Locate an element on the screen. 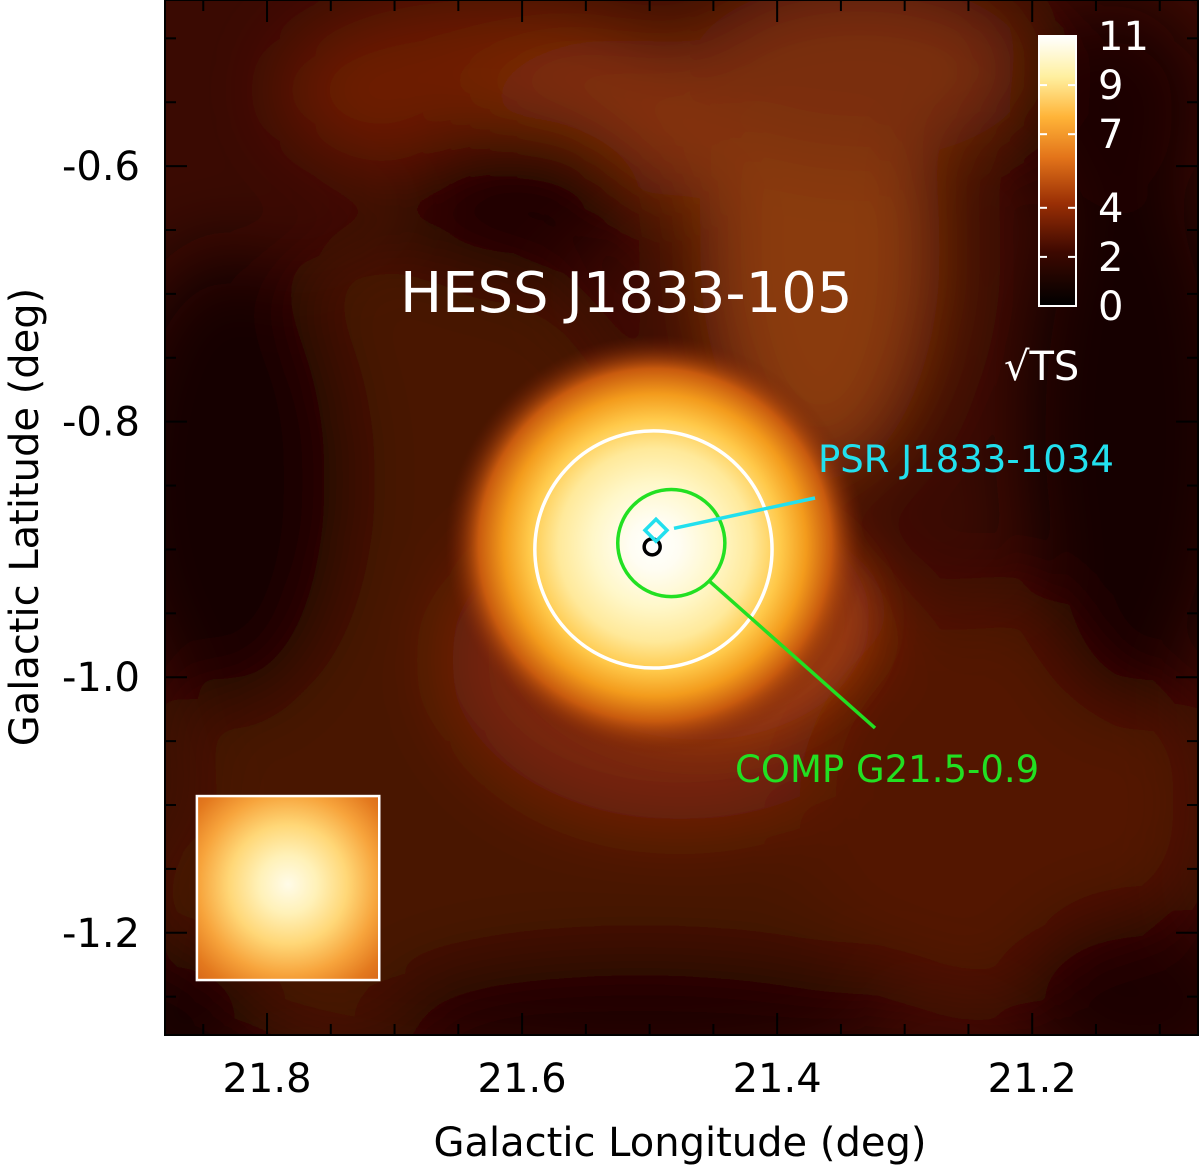 The height and width of the screenshot is (1172, 1200). comp-label: COMP G21.5-0.9 is located at coordinates (887, 769).